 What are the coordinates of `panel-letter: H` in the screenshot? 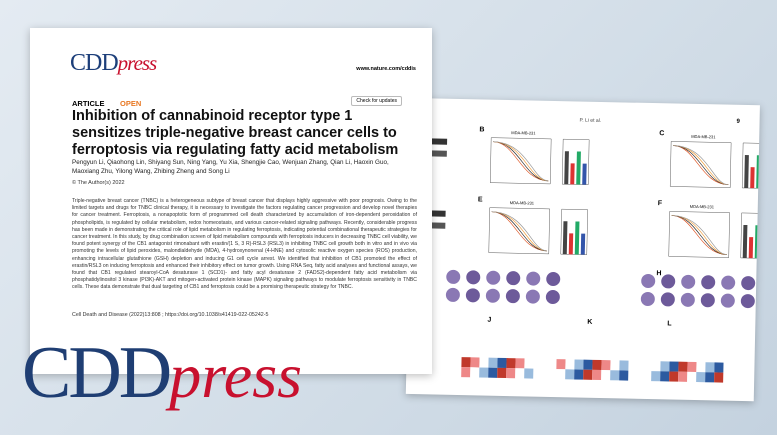 It's located at (658, 273).